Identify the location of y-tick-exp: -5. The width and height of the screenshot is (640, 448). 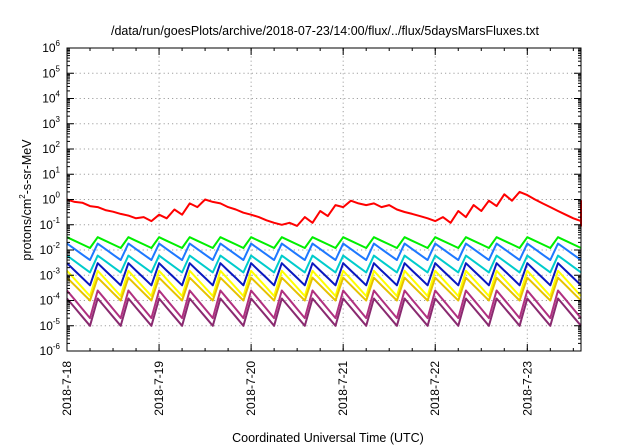
(57, 321).